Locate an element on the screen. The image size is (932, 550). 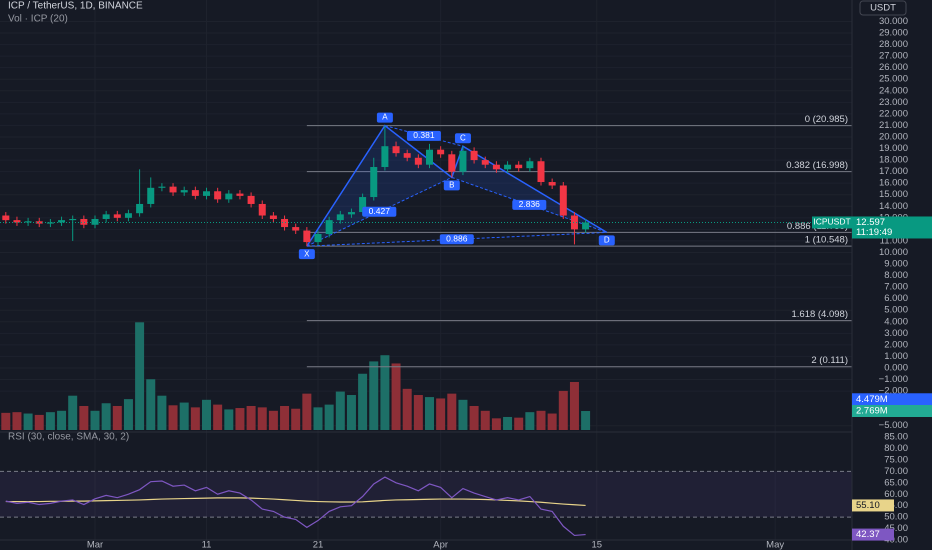
y-tick-label: 14.000 is located at coordinates (893, 206).